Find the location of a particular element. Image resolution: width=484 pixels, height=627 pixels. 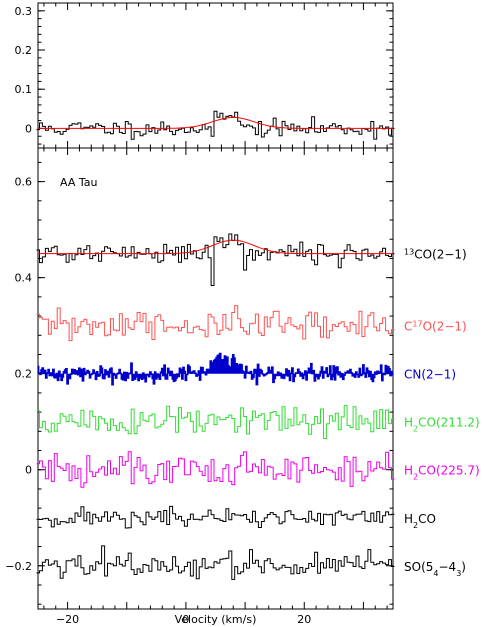

series-label-part: SO(5 is located at coordinates (418, 567).